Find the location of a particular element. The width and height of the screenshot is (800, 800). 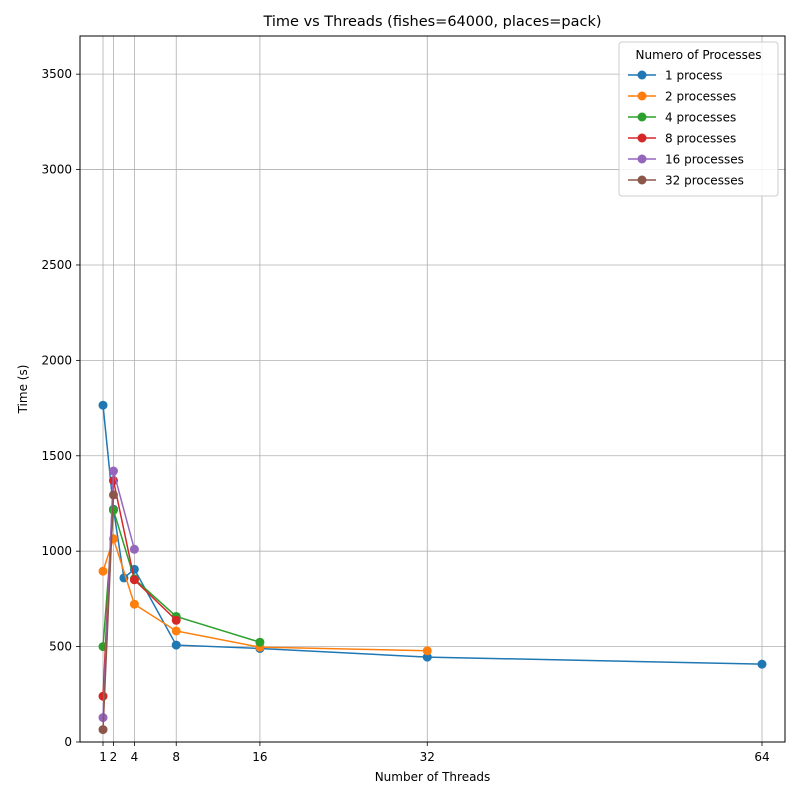

legend-label: 1 process is located at coordinates (694, 76).